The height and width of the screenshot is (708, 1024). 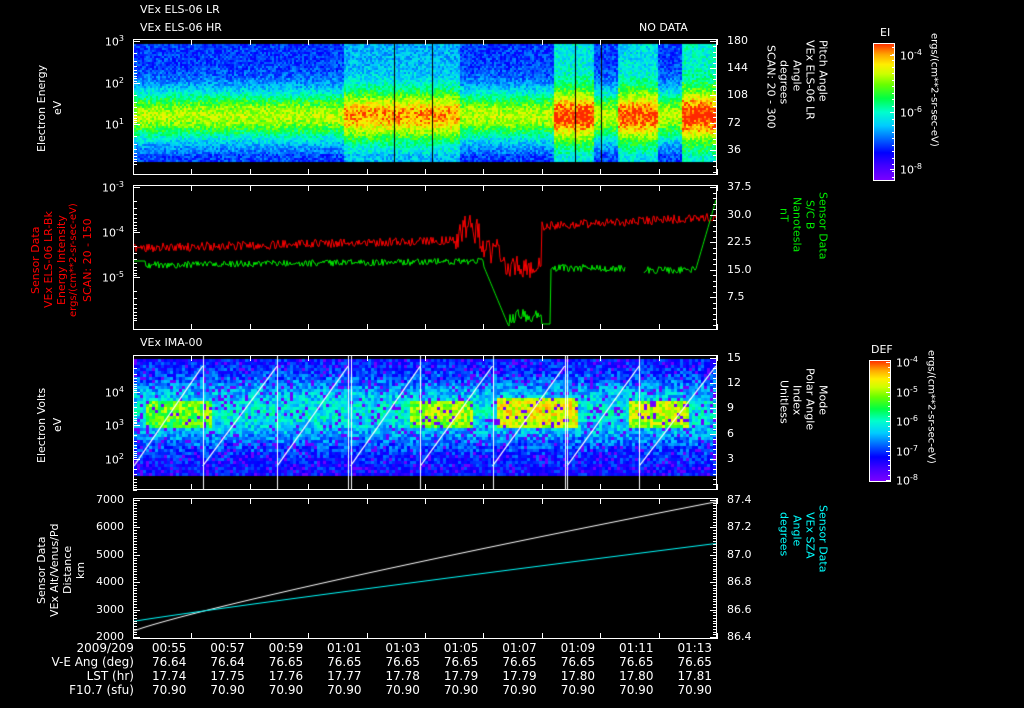 I want to click on axis-tick-label: 10⁻⁸, so click(x=907, y=480).